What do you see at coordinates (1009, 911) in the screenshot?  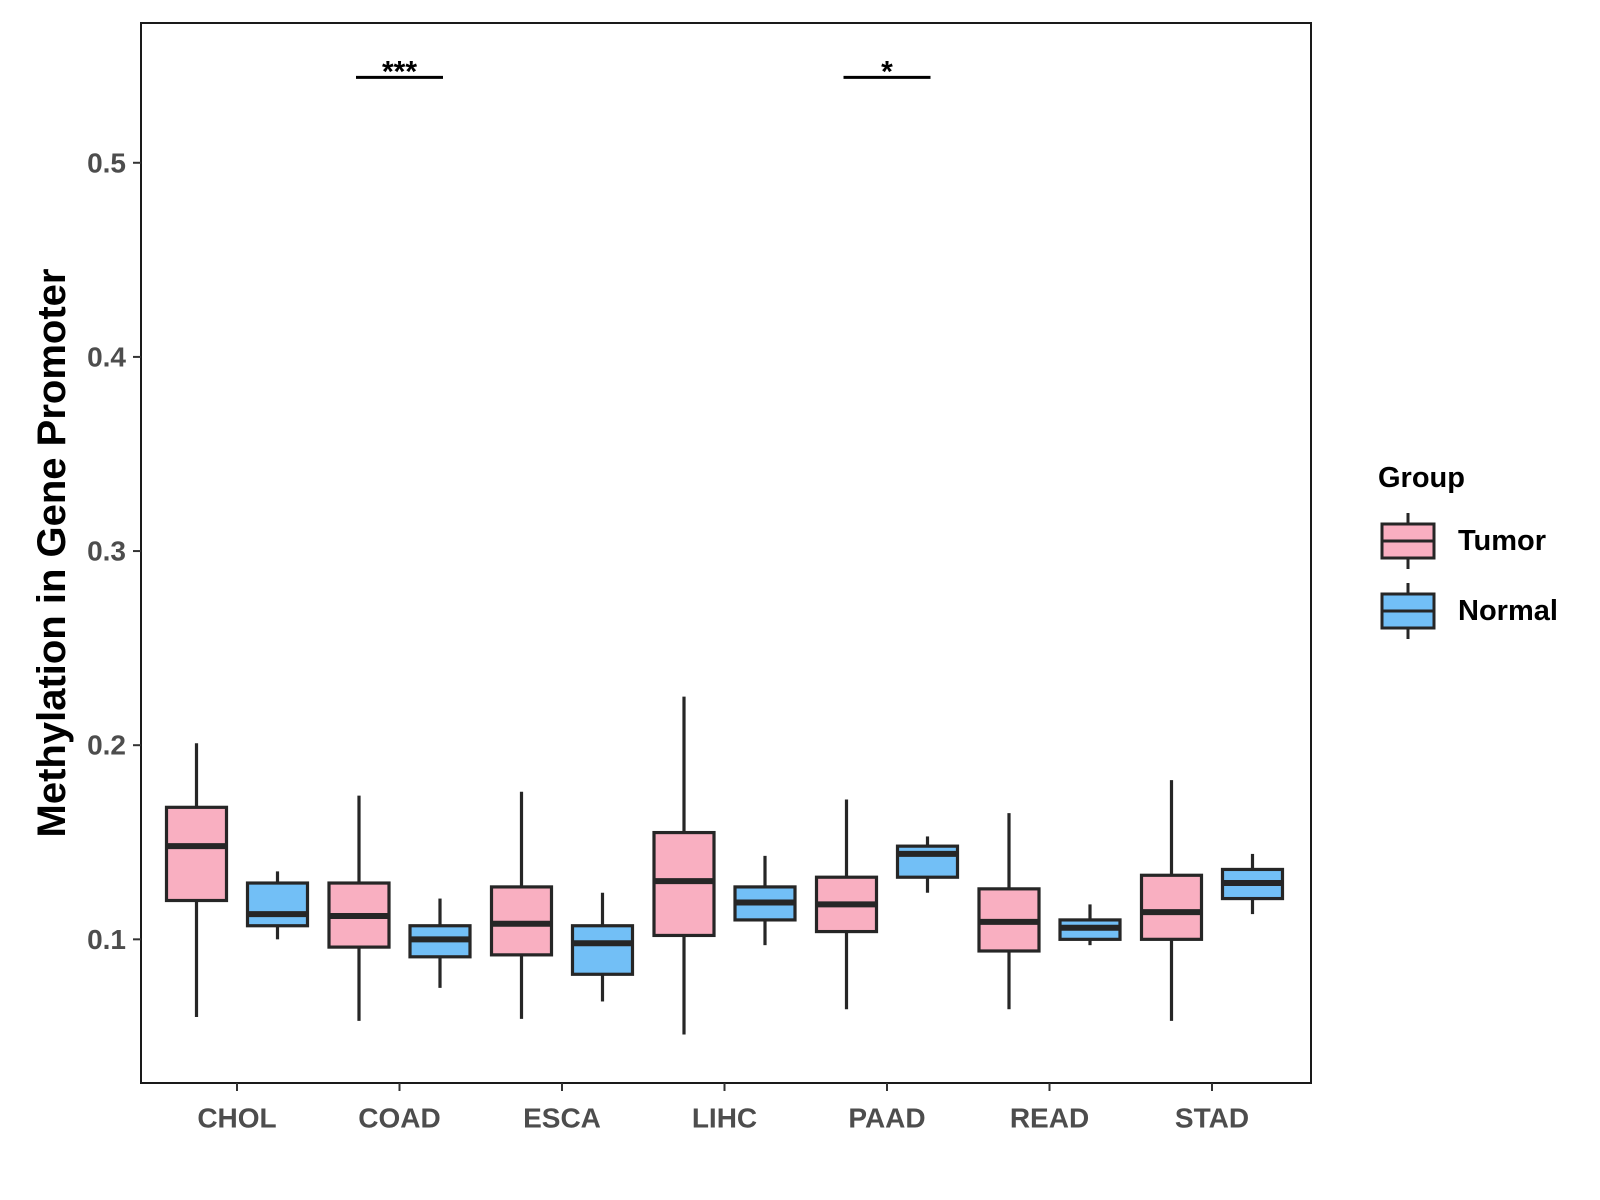 I see `box-tumor-read` at bounding box center [1009, 911].